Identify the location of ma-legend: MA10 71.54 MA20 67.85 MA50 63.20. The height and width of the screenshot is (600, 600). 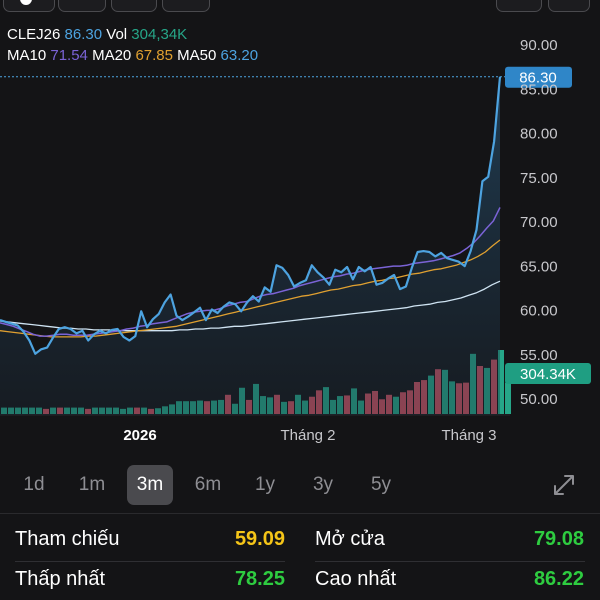
(132, 55).